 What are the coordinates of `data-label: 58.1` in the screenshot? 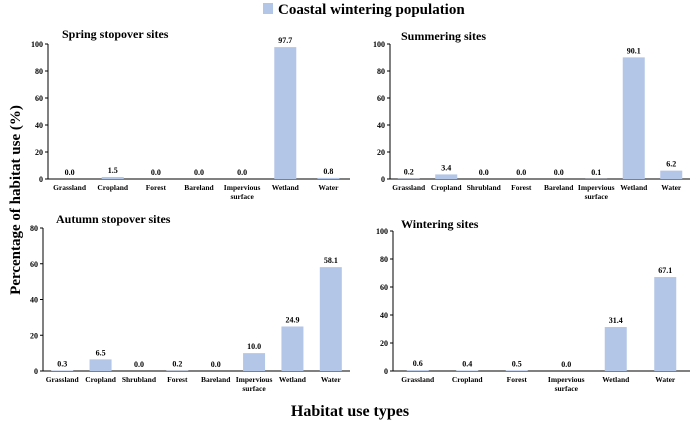 It's located at (331, 260).